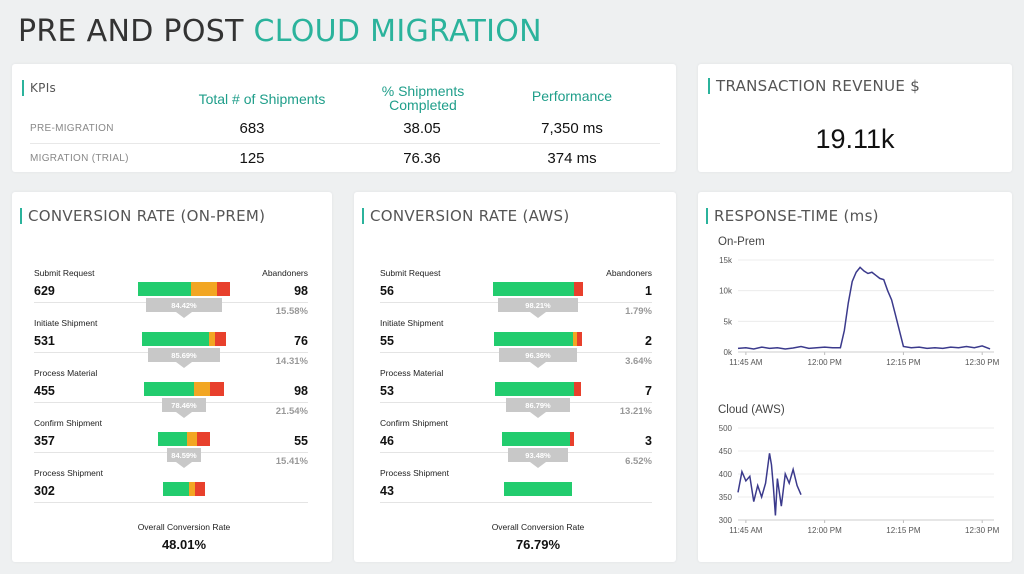  What do you see at coordinates (44, 291) in the screenshot?
I see `funnel-step-count: 629` at bounding box center [44, 291].